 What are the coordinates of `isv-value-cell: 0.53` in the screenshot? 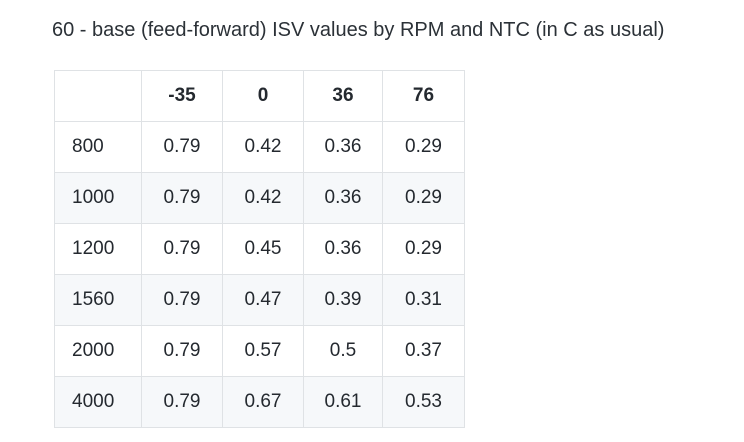 It's located at (423, 402).